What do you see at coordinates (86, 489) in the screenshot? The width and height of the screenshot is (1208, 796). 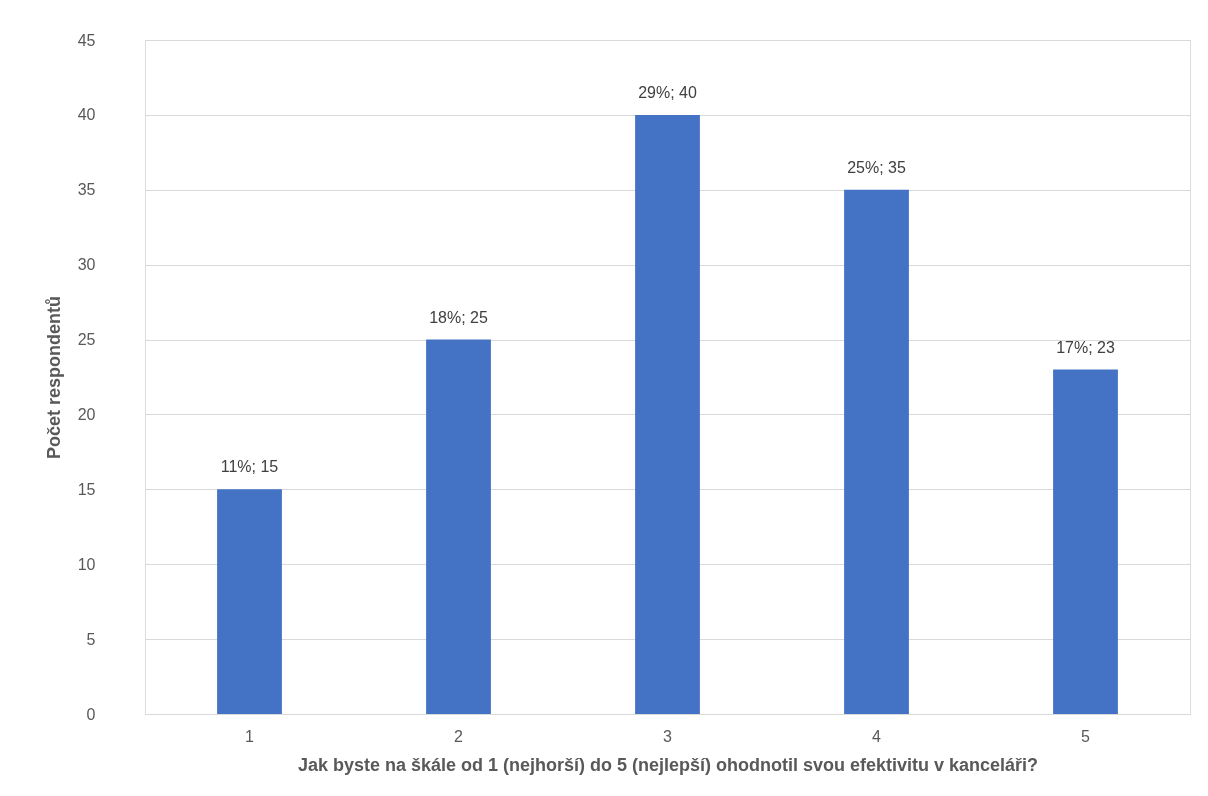 I see `y-tick-label: 15` at bounding box center [86, 489].